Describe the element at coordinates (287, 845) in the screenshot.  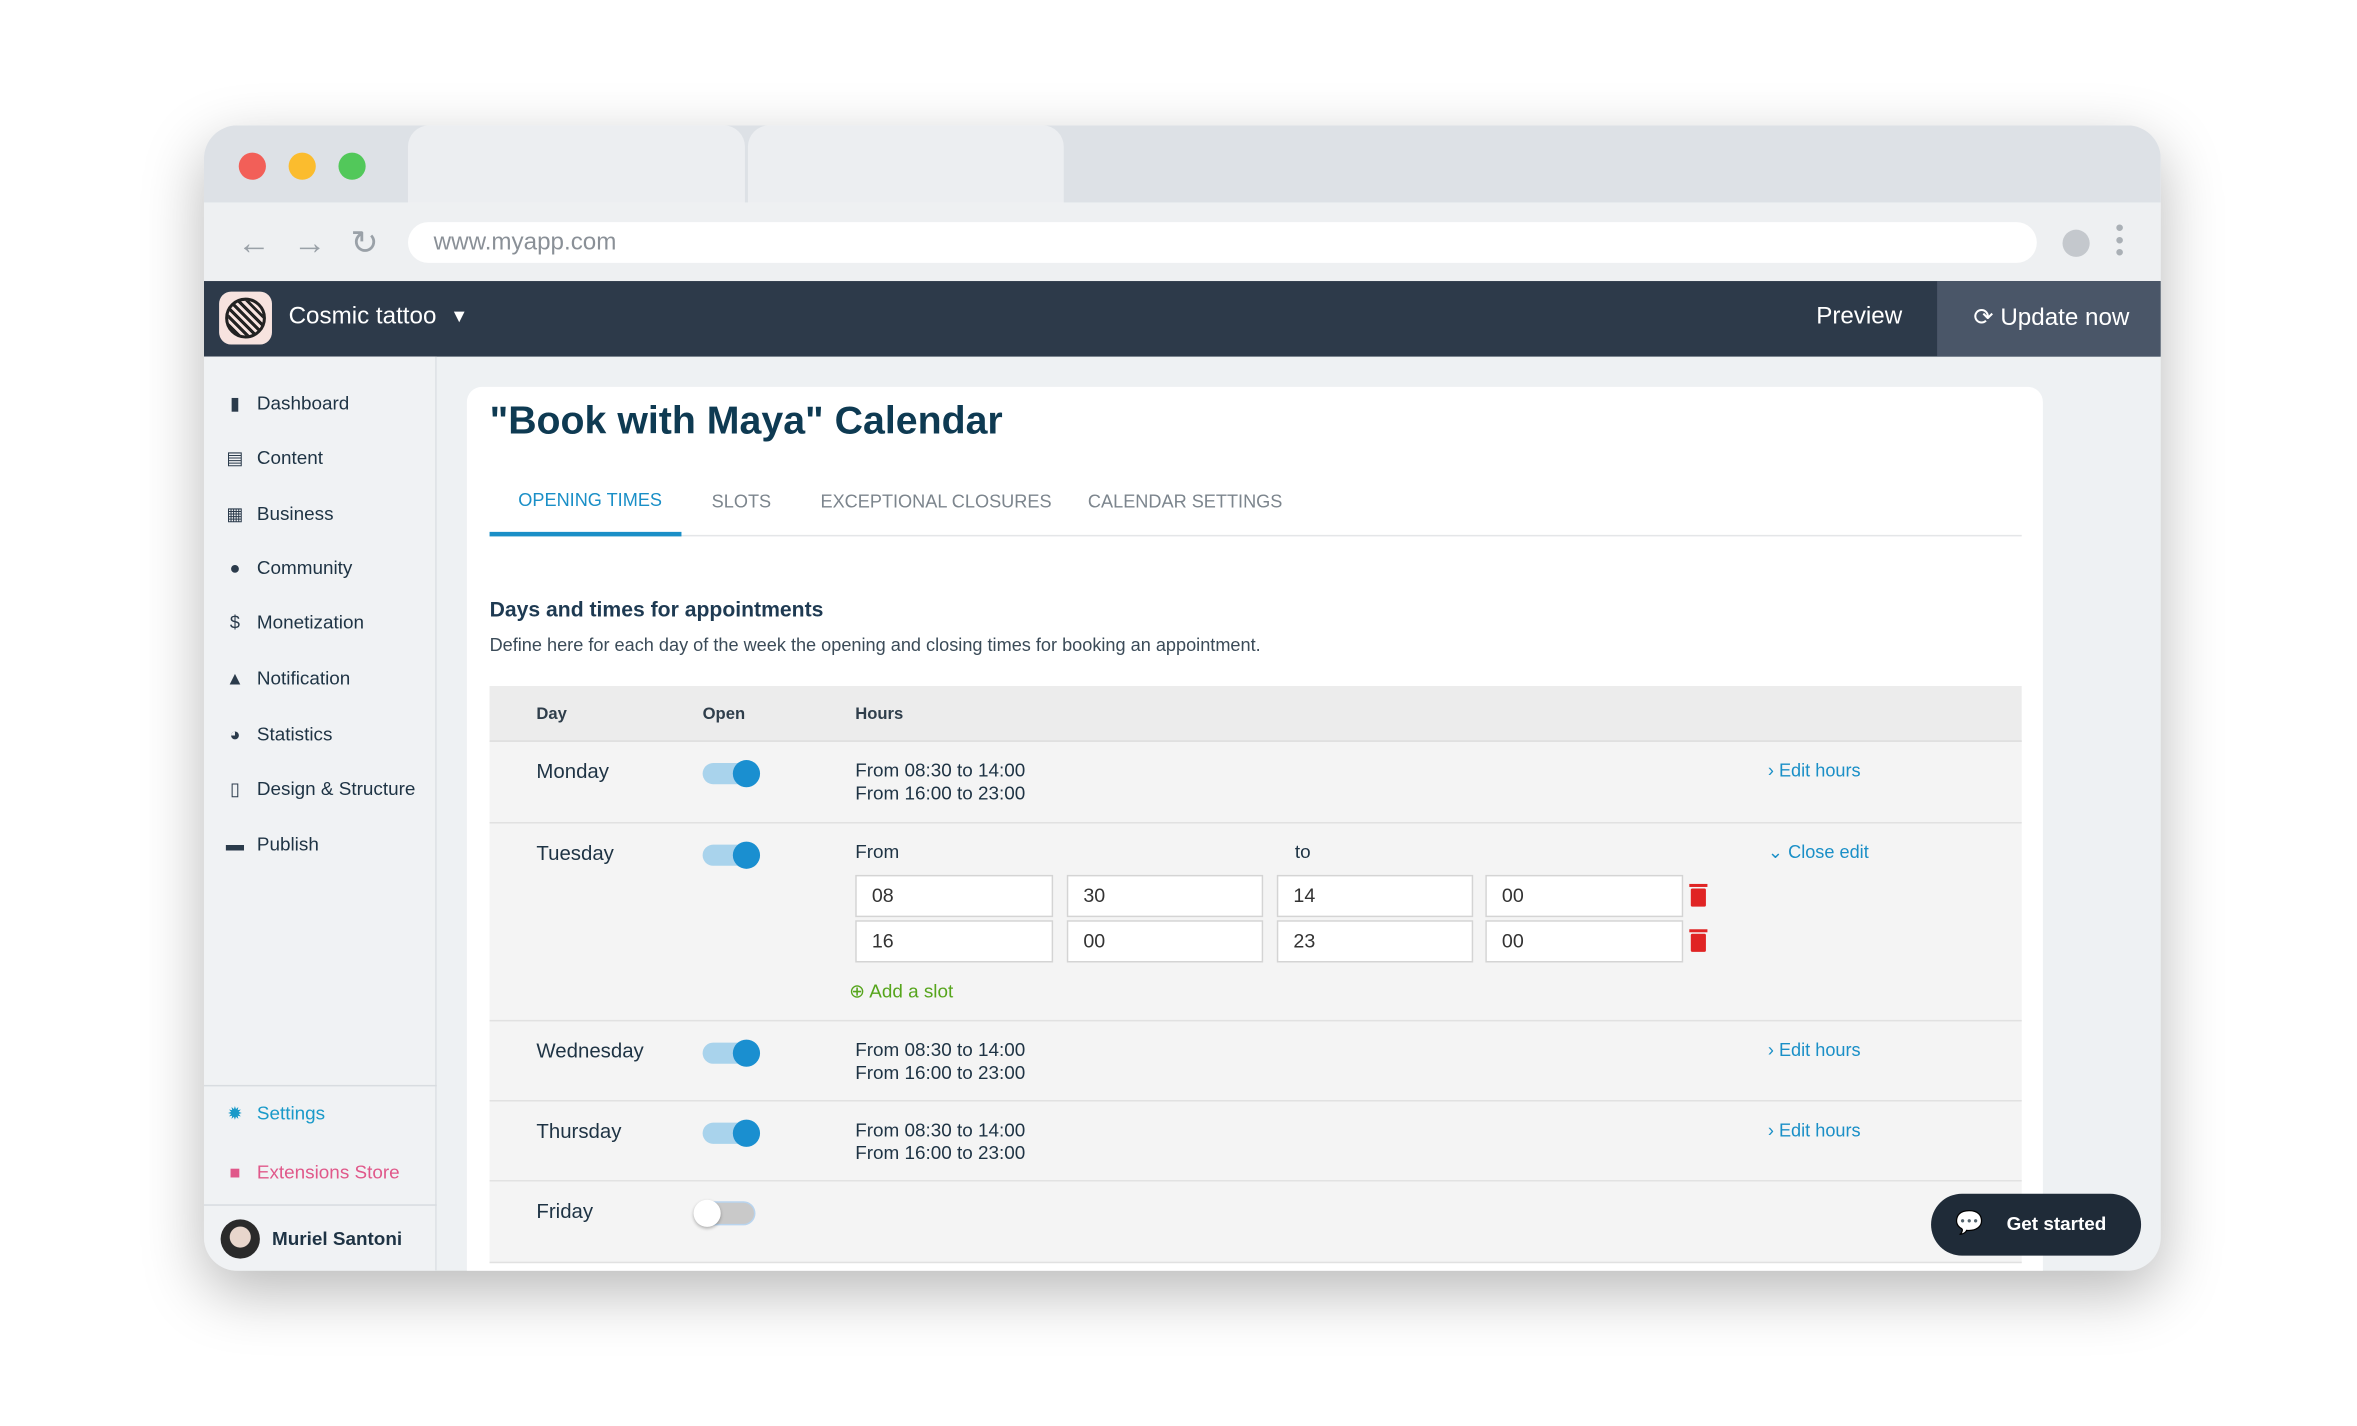
I see `label: Publish` at that location.